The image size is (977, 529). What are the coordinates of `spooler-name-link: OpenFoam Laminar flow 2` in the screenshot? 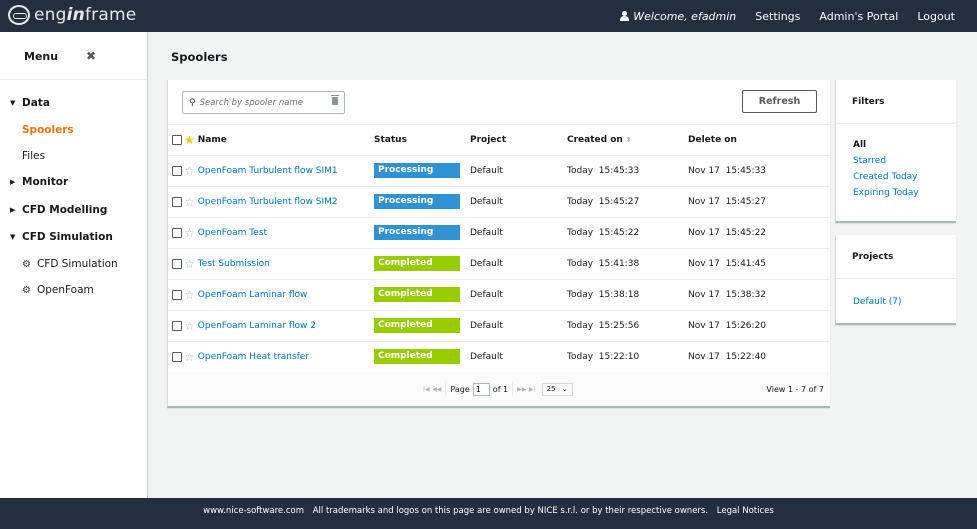 It's located at (257, 325).